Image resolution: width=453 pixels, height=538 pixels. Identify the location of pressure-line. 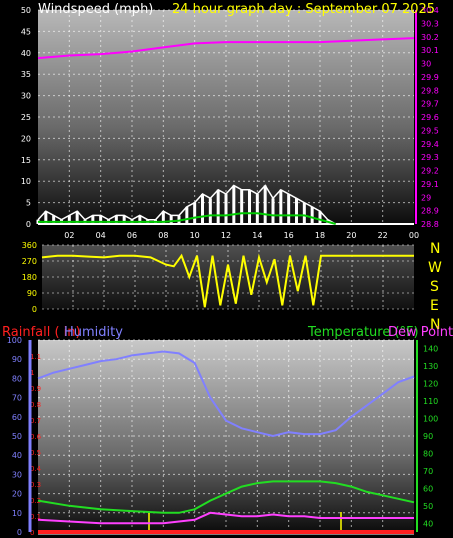
(226, 48).